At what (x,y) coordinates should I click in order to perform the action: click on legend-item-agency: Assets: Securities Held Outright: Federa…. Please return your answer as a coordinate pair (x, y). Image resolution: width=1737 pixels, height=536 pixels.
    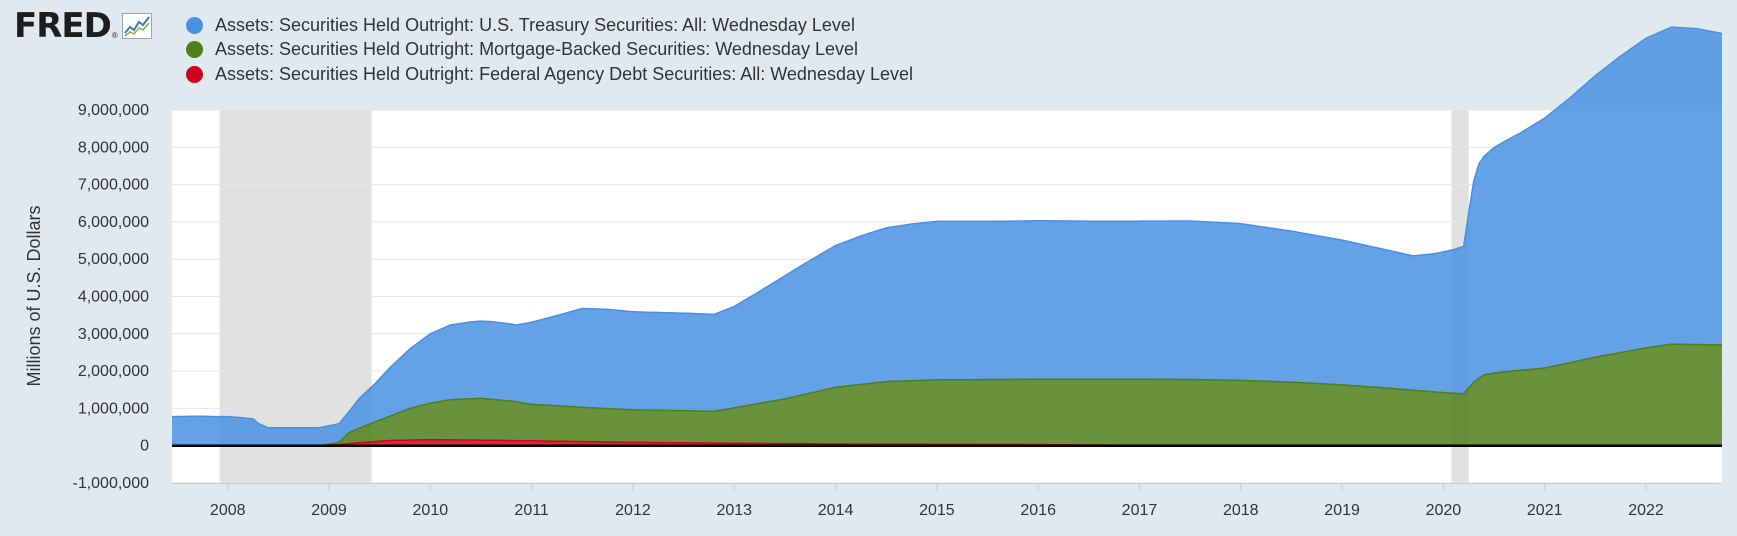
    Looking at the image, I should click on (549, 74).